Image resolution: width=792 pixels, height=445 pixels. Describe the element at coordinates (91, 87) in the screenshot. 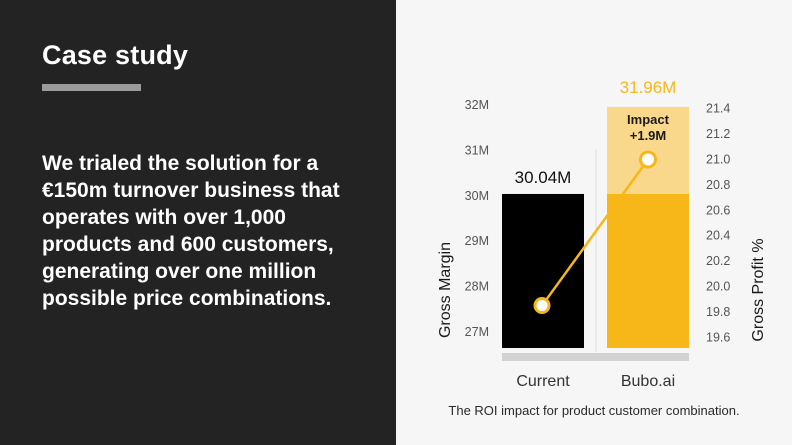

I see `title-underline` at that location.